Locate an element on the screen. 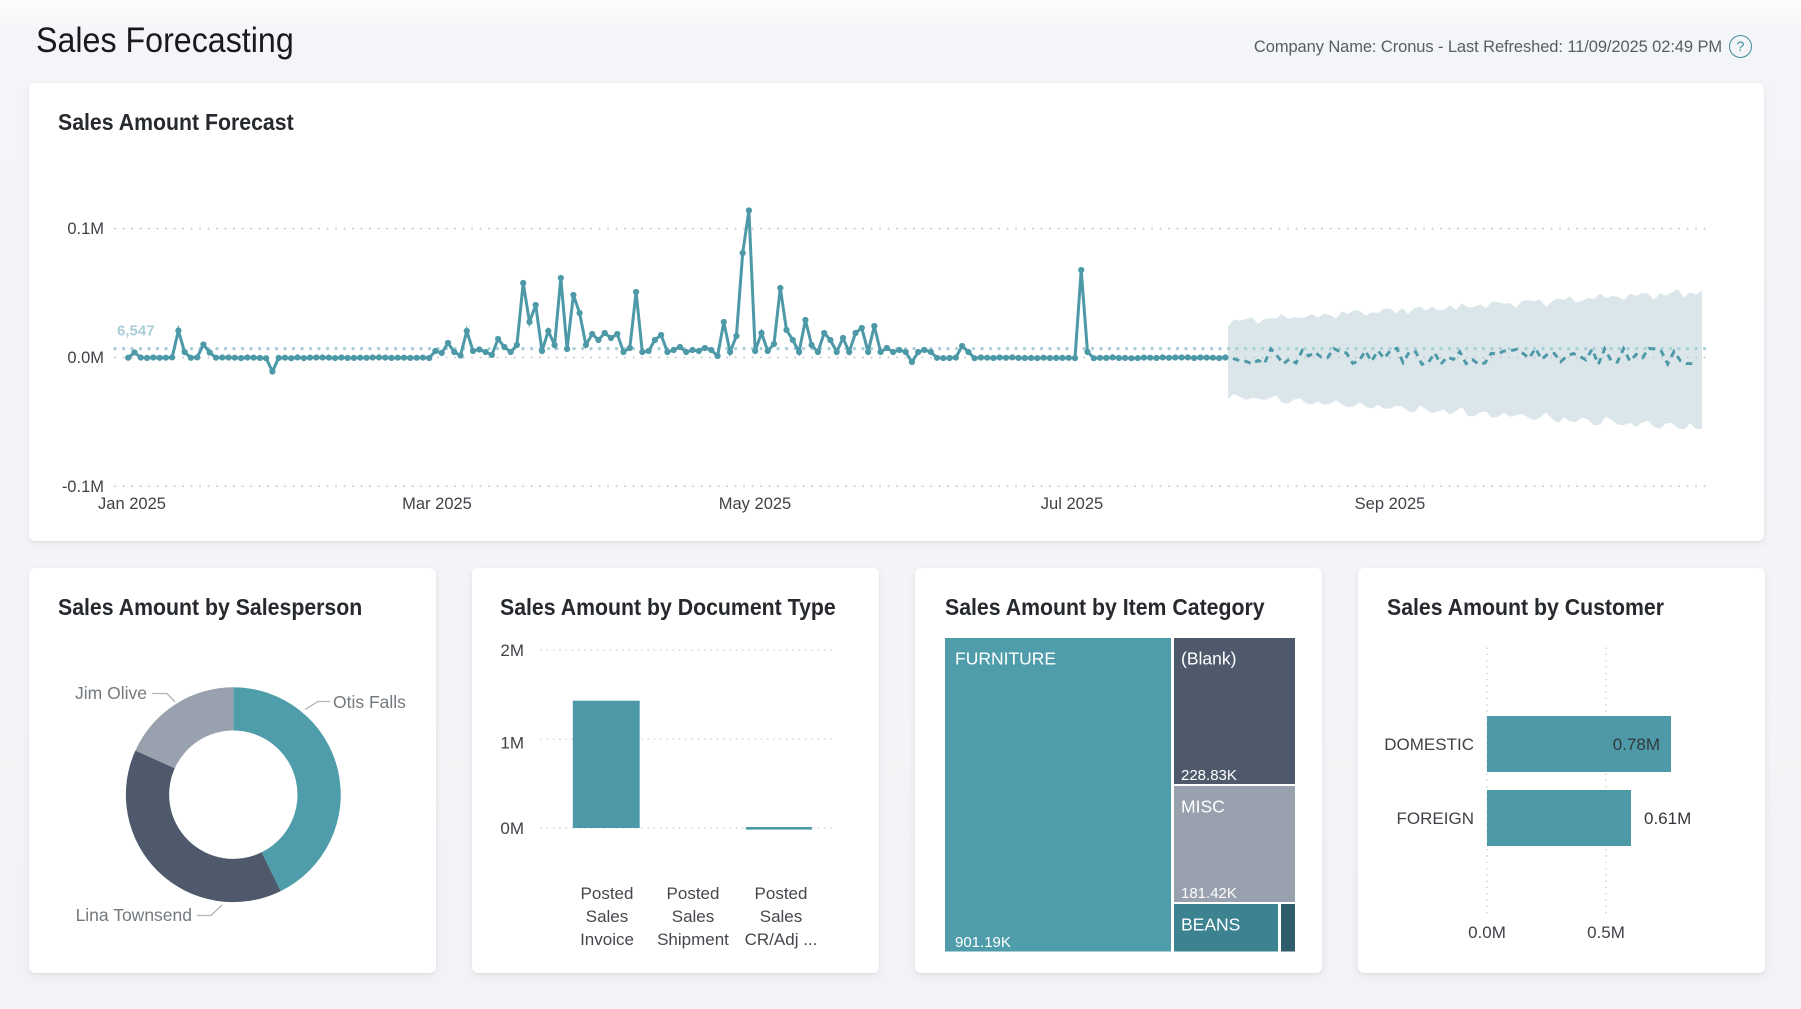 The height and width of the screenshot is (1009, 1801). svg-text: FOREIGN is located at coordinates (1435, 818).